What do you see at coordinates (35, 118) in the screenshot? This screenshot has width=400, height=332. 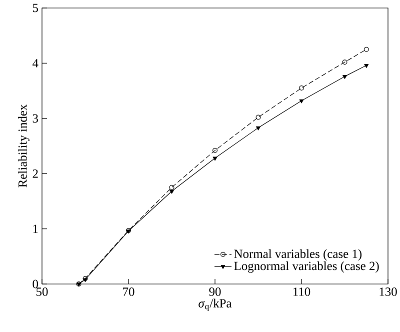 I see `y-tick-label: 3` at bounding box center [35, 118].